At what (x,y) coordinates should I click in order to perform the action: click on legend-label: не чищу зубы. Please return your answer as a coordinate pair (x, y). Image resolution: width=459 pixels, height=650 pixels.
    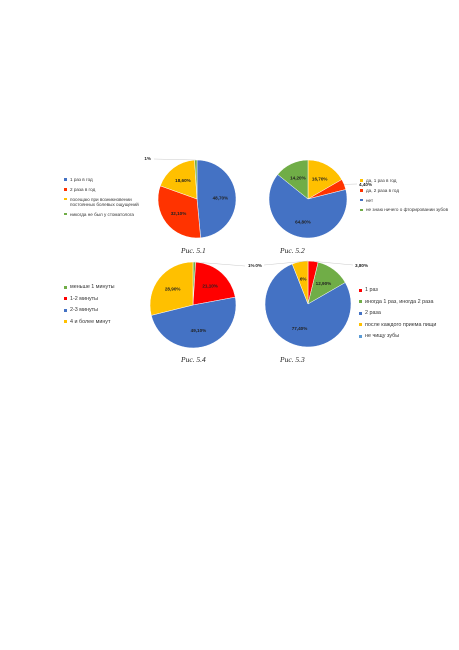
    Looking at the image, I should click on (382, 336).